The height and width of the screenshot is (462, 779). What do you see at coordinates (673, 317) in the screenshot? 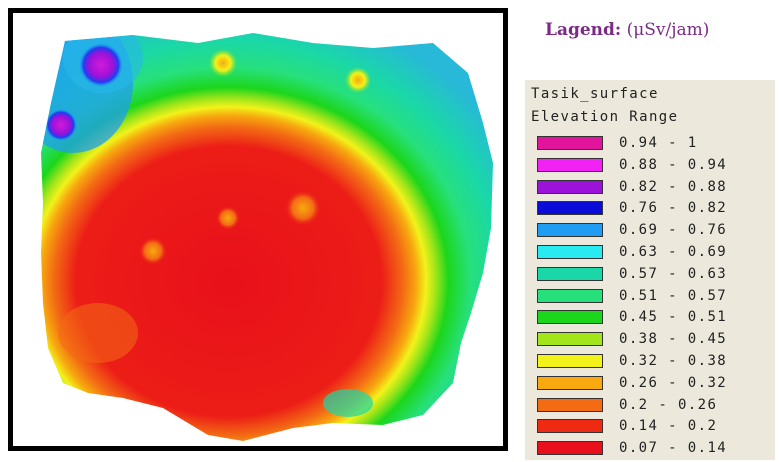
I see `legend-class-label: 0.45 - 0.51` at bounding box center [673, 317].